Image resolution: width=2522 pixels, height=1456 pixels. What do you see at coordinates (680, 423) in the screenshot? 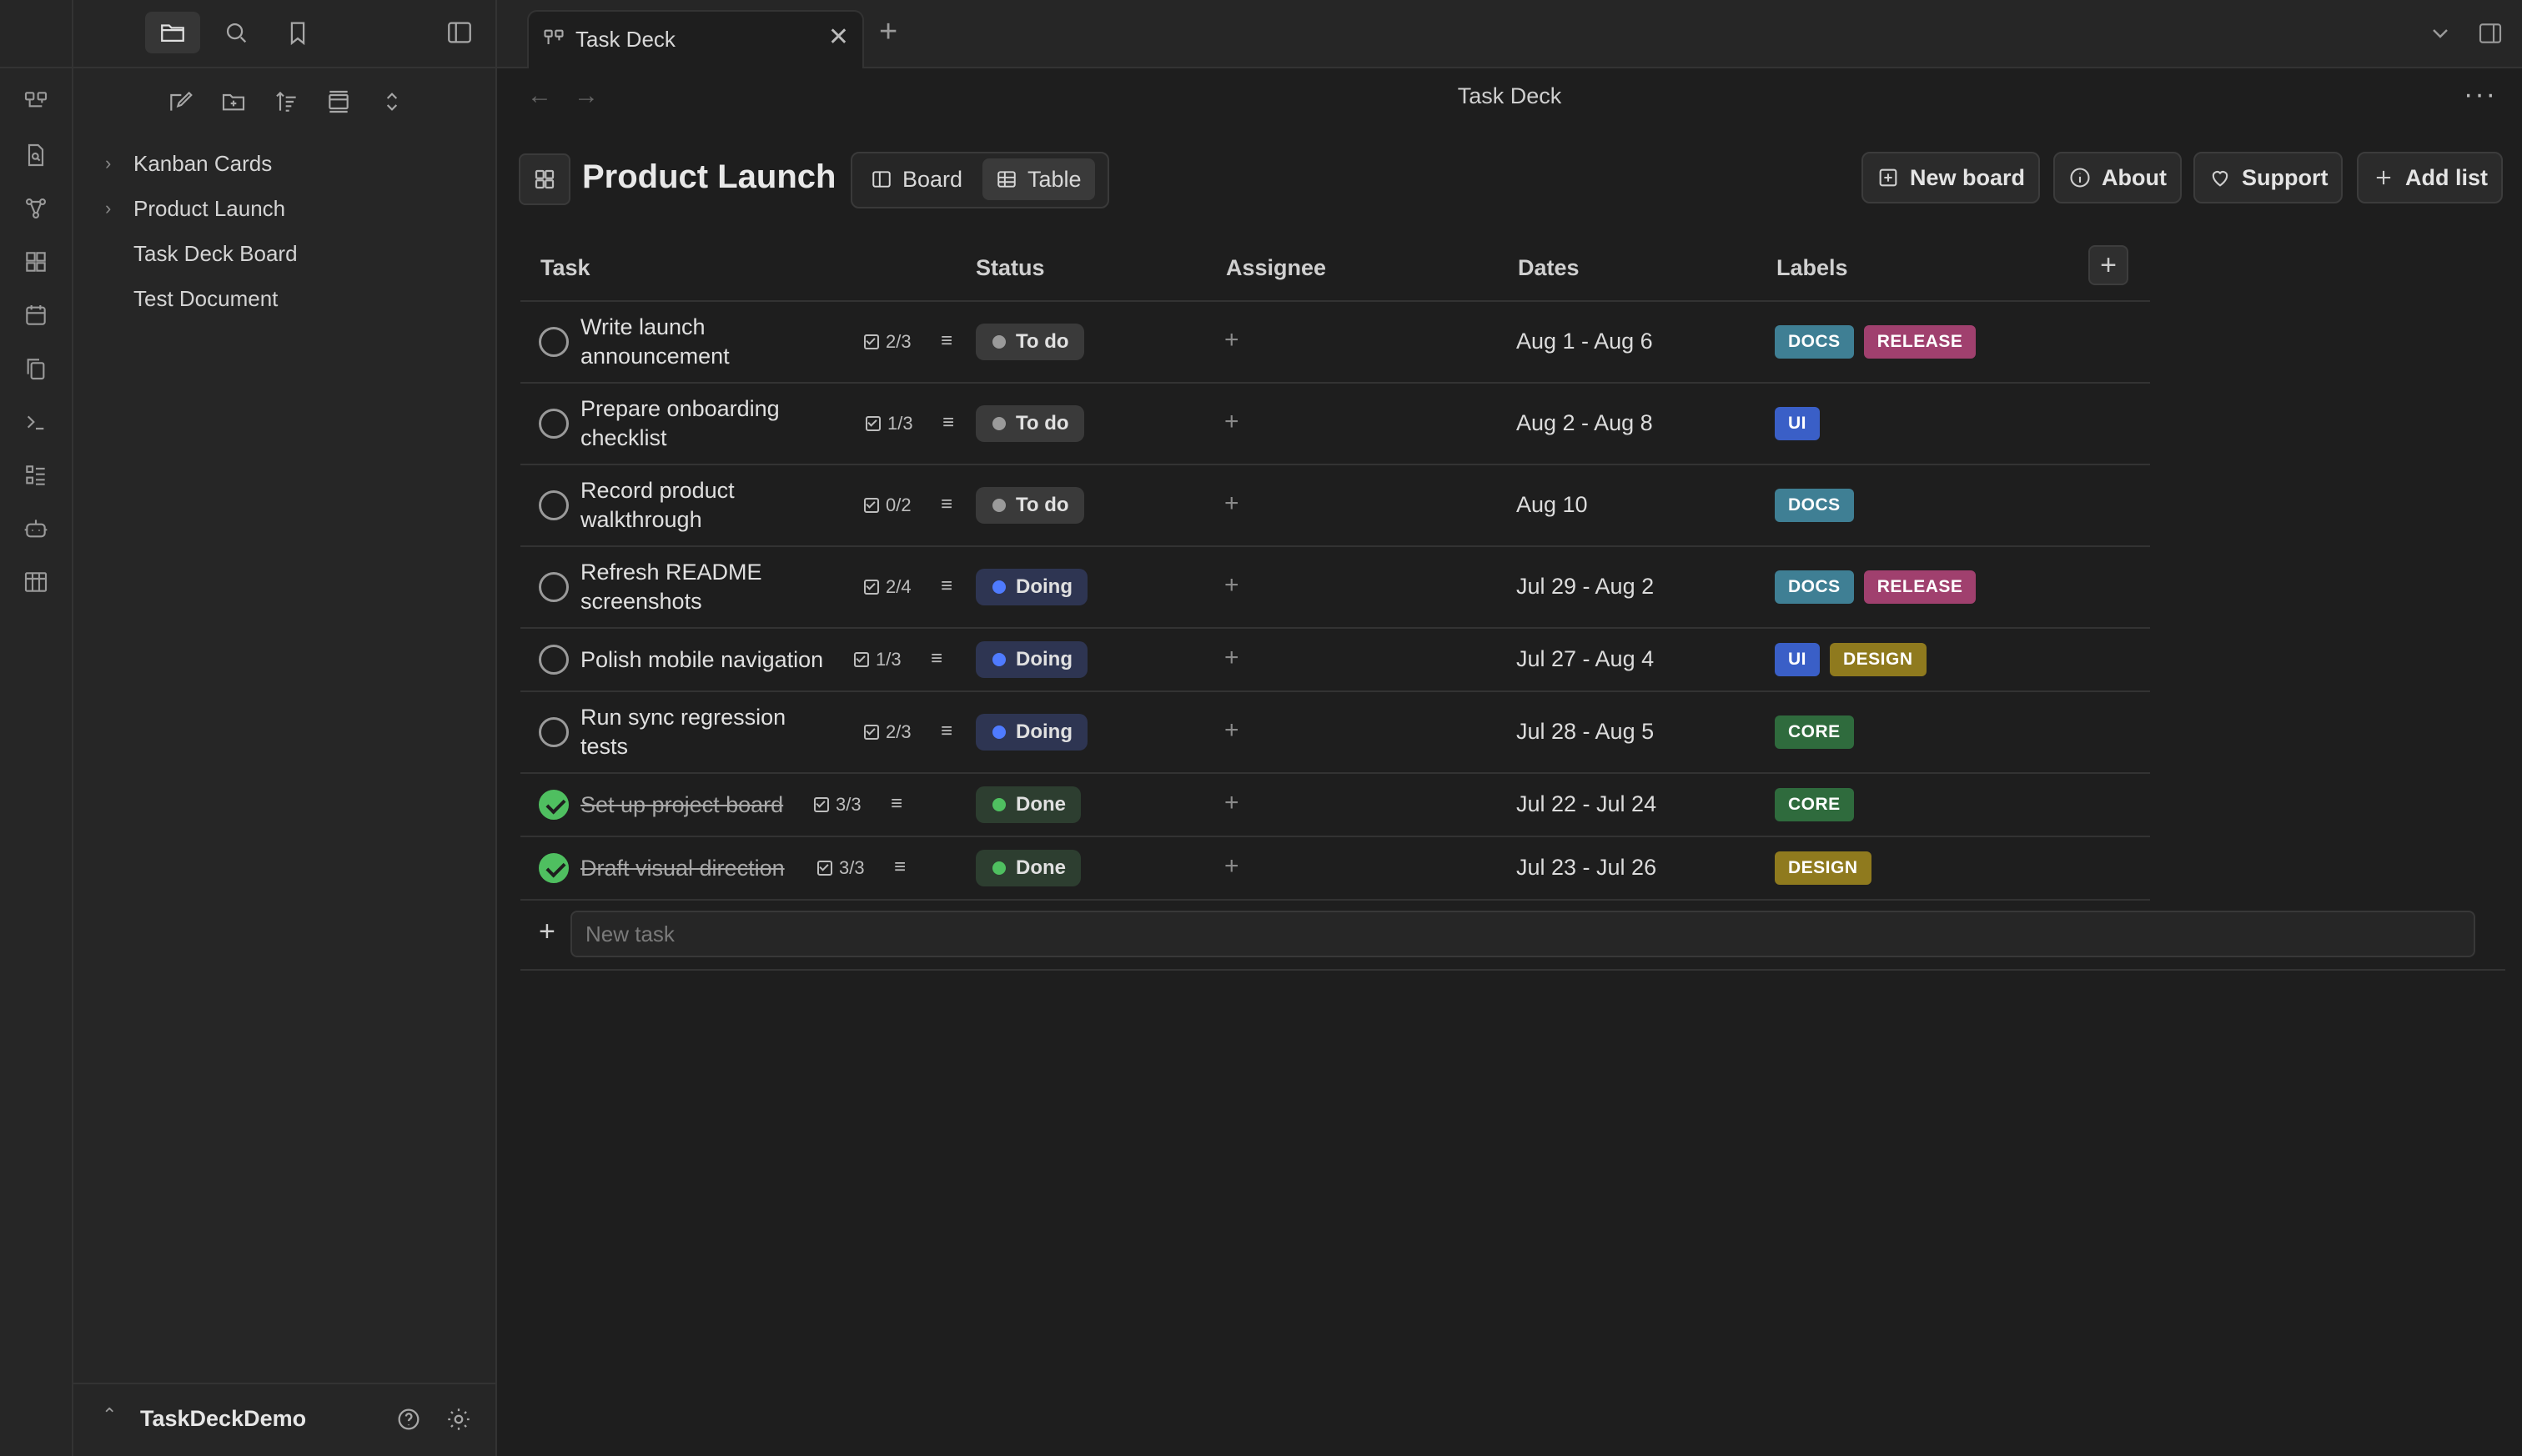
I see `task-name: Prepare onboarding checklist` at bounding box center [680, 423].